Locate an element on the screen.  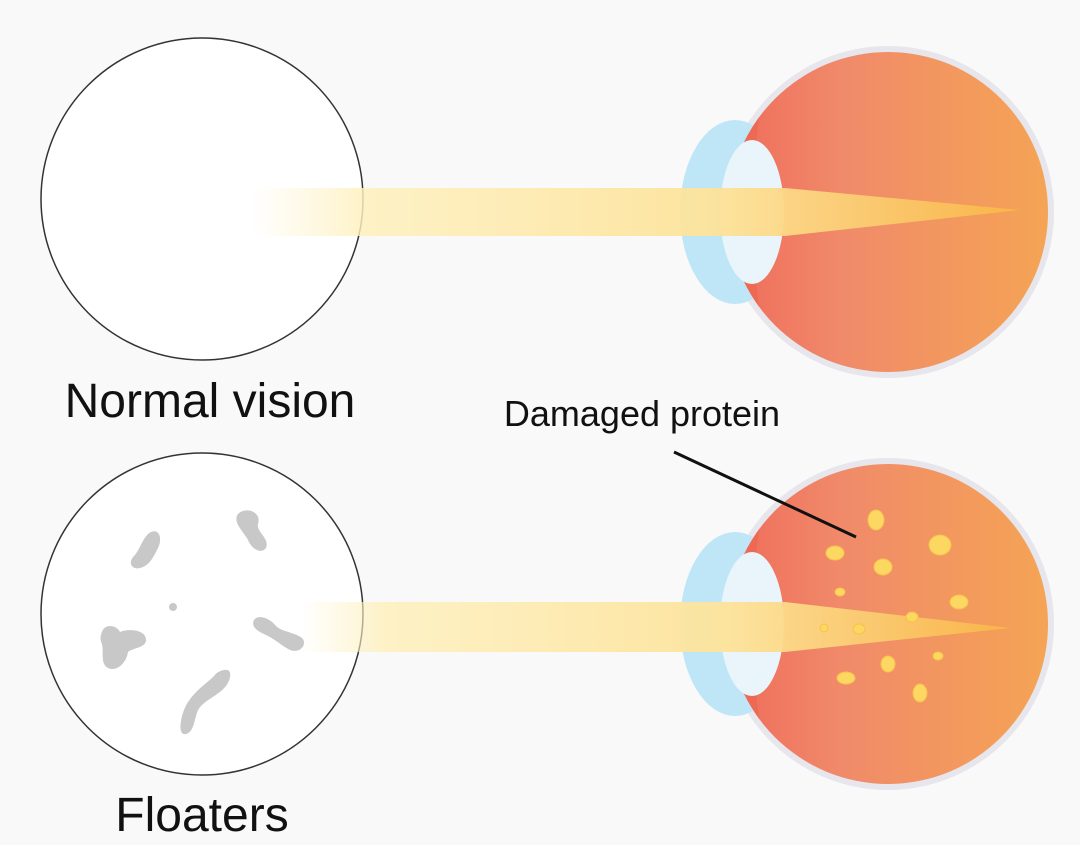
floater-shadows is located at coordinates (202, 622).